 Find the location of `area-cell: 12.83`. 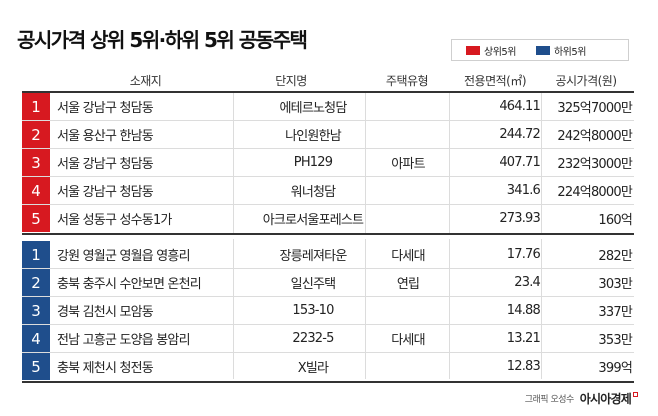

area-cell: 12.83 is located at coordinates (523, 366).